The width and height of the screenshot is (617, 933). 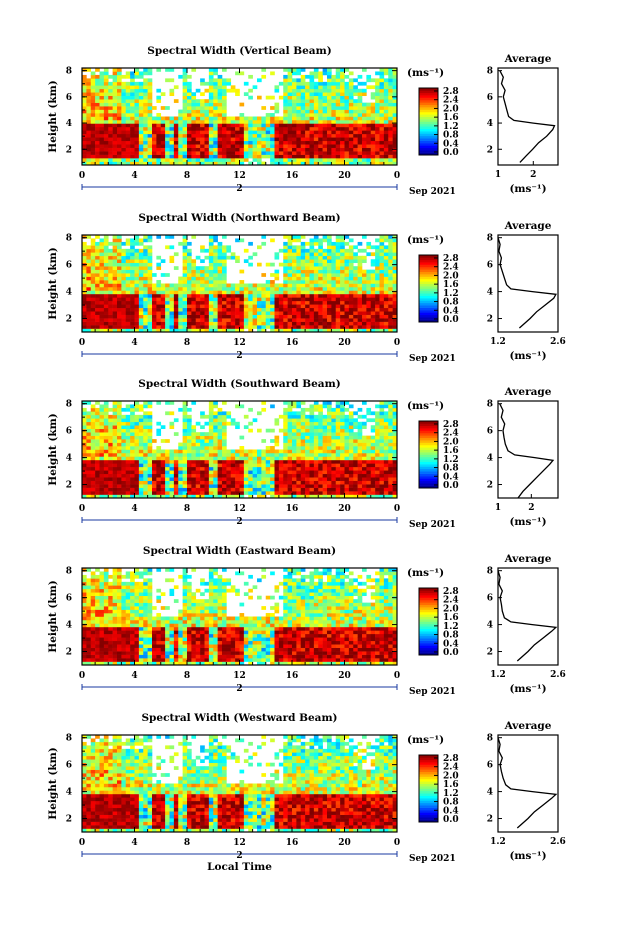 I want to click on colorbar-tick-label: 1.2, so click(x=451, y=294).